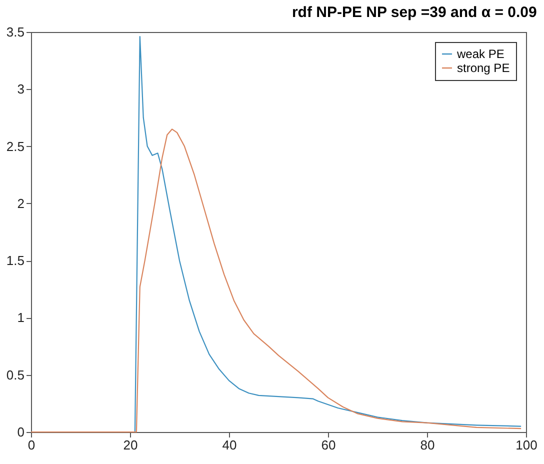  Describe the element at coordinates (483, 68) in the screenshot. I see `legend-label: strong PE` at that location.